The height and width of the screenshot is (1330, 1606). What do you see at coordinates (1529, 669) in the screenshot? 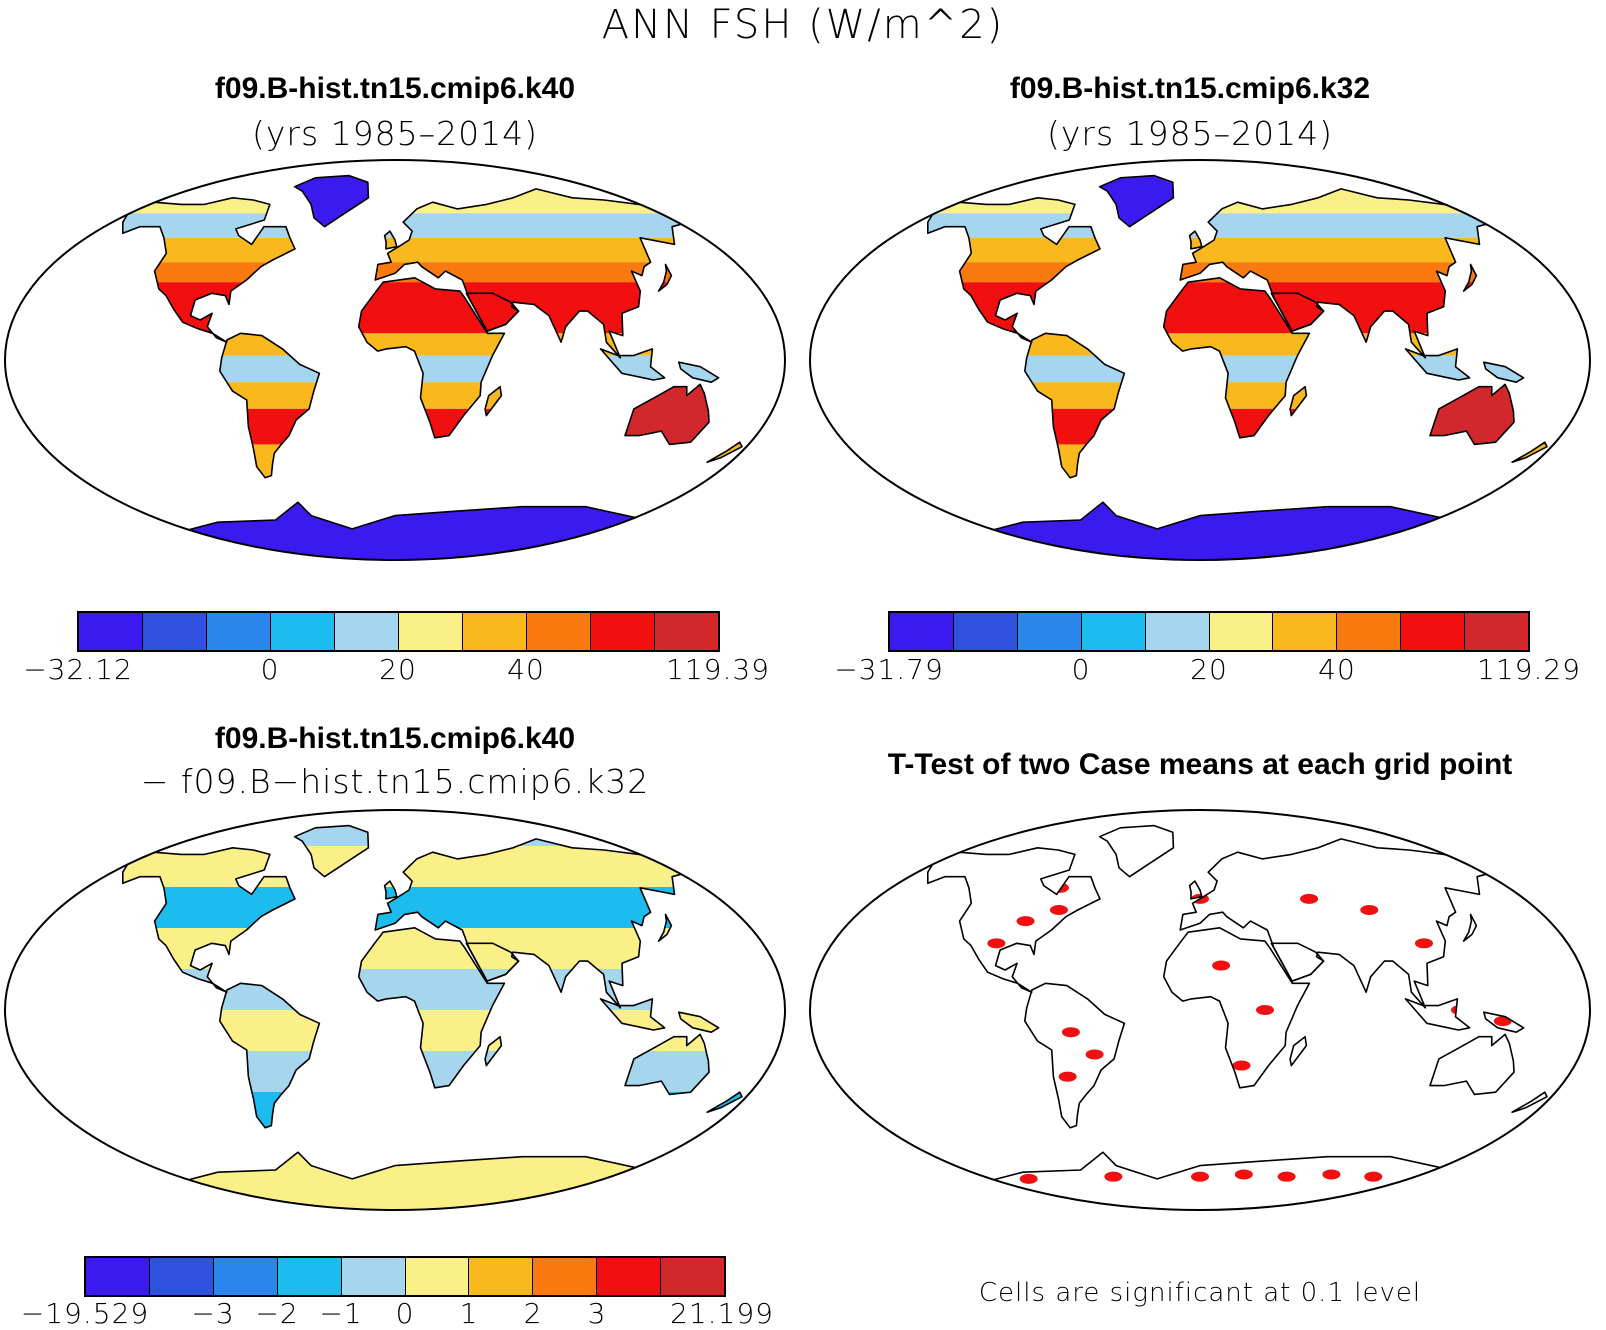
I see `panel2-colorbar-label: 119.29` at bounding box center [1529, 669].